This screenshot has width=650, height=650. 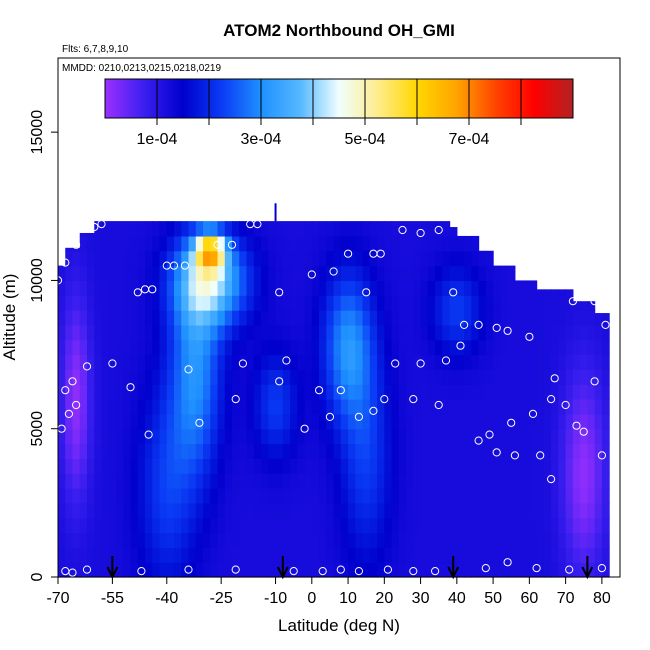 I want to click on x-tick-label: -55, so click(x=112, y=598).